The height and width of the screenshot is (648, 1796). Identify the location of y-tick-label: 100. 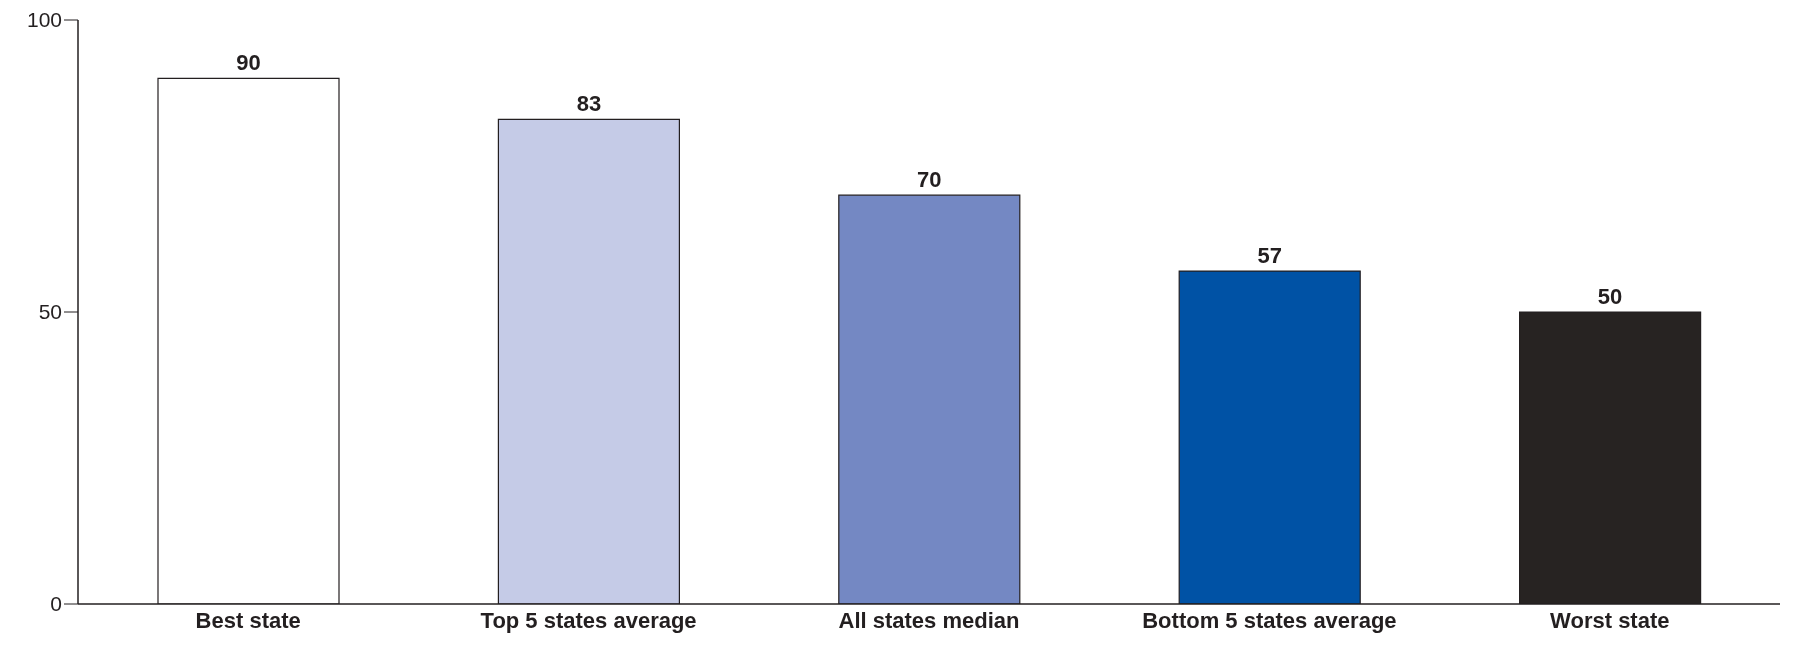
(44, 20).